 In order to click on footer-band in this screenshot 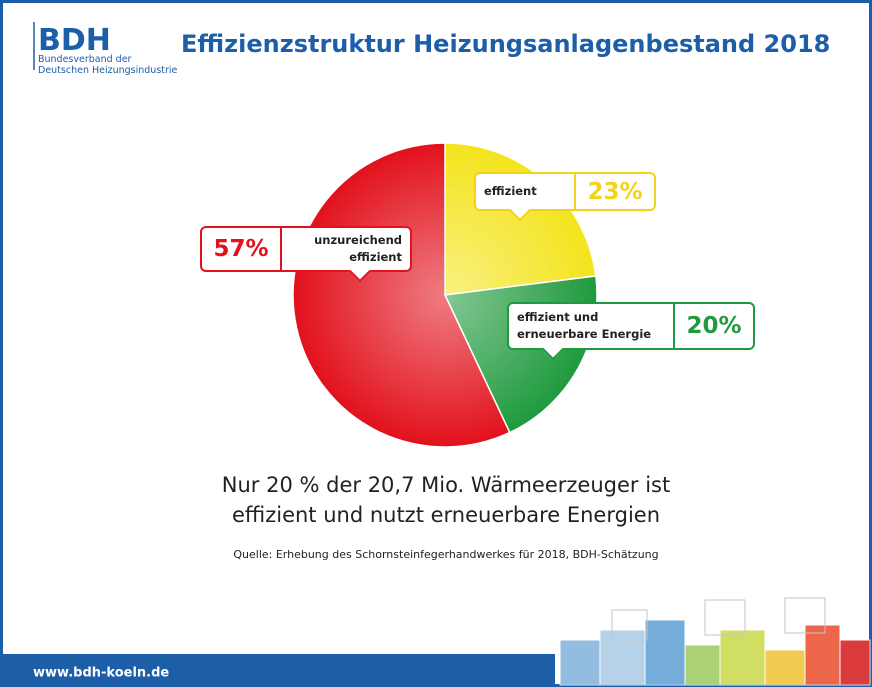, I will do `click(279, 670)`.